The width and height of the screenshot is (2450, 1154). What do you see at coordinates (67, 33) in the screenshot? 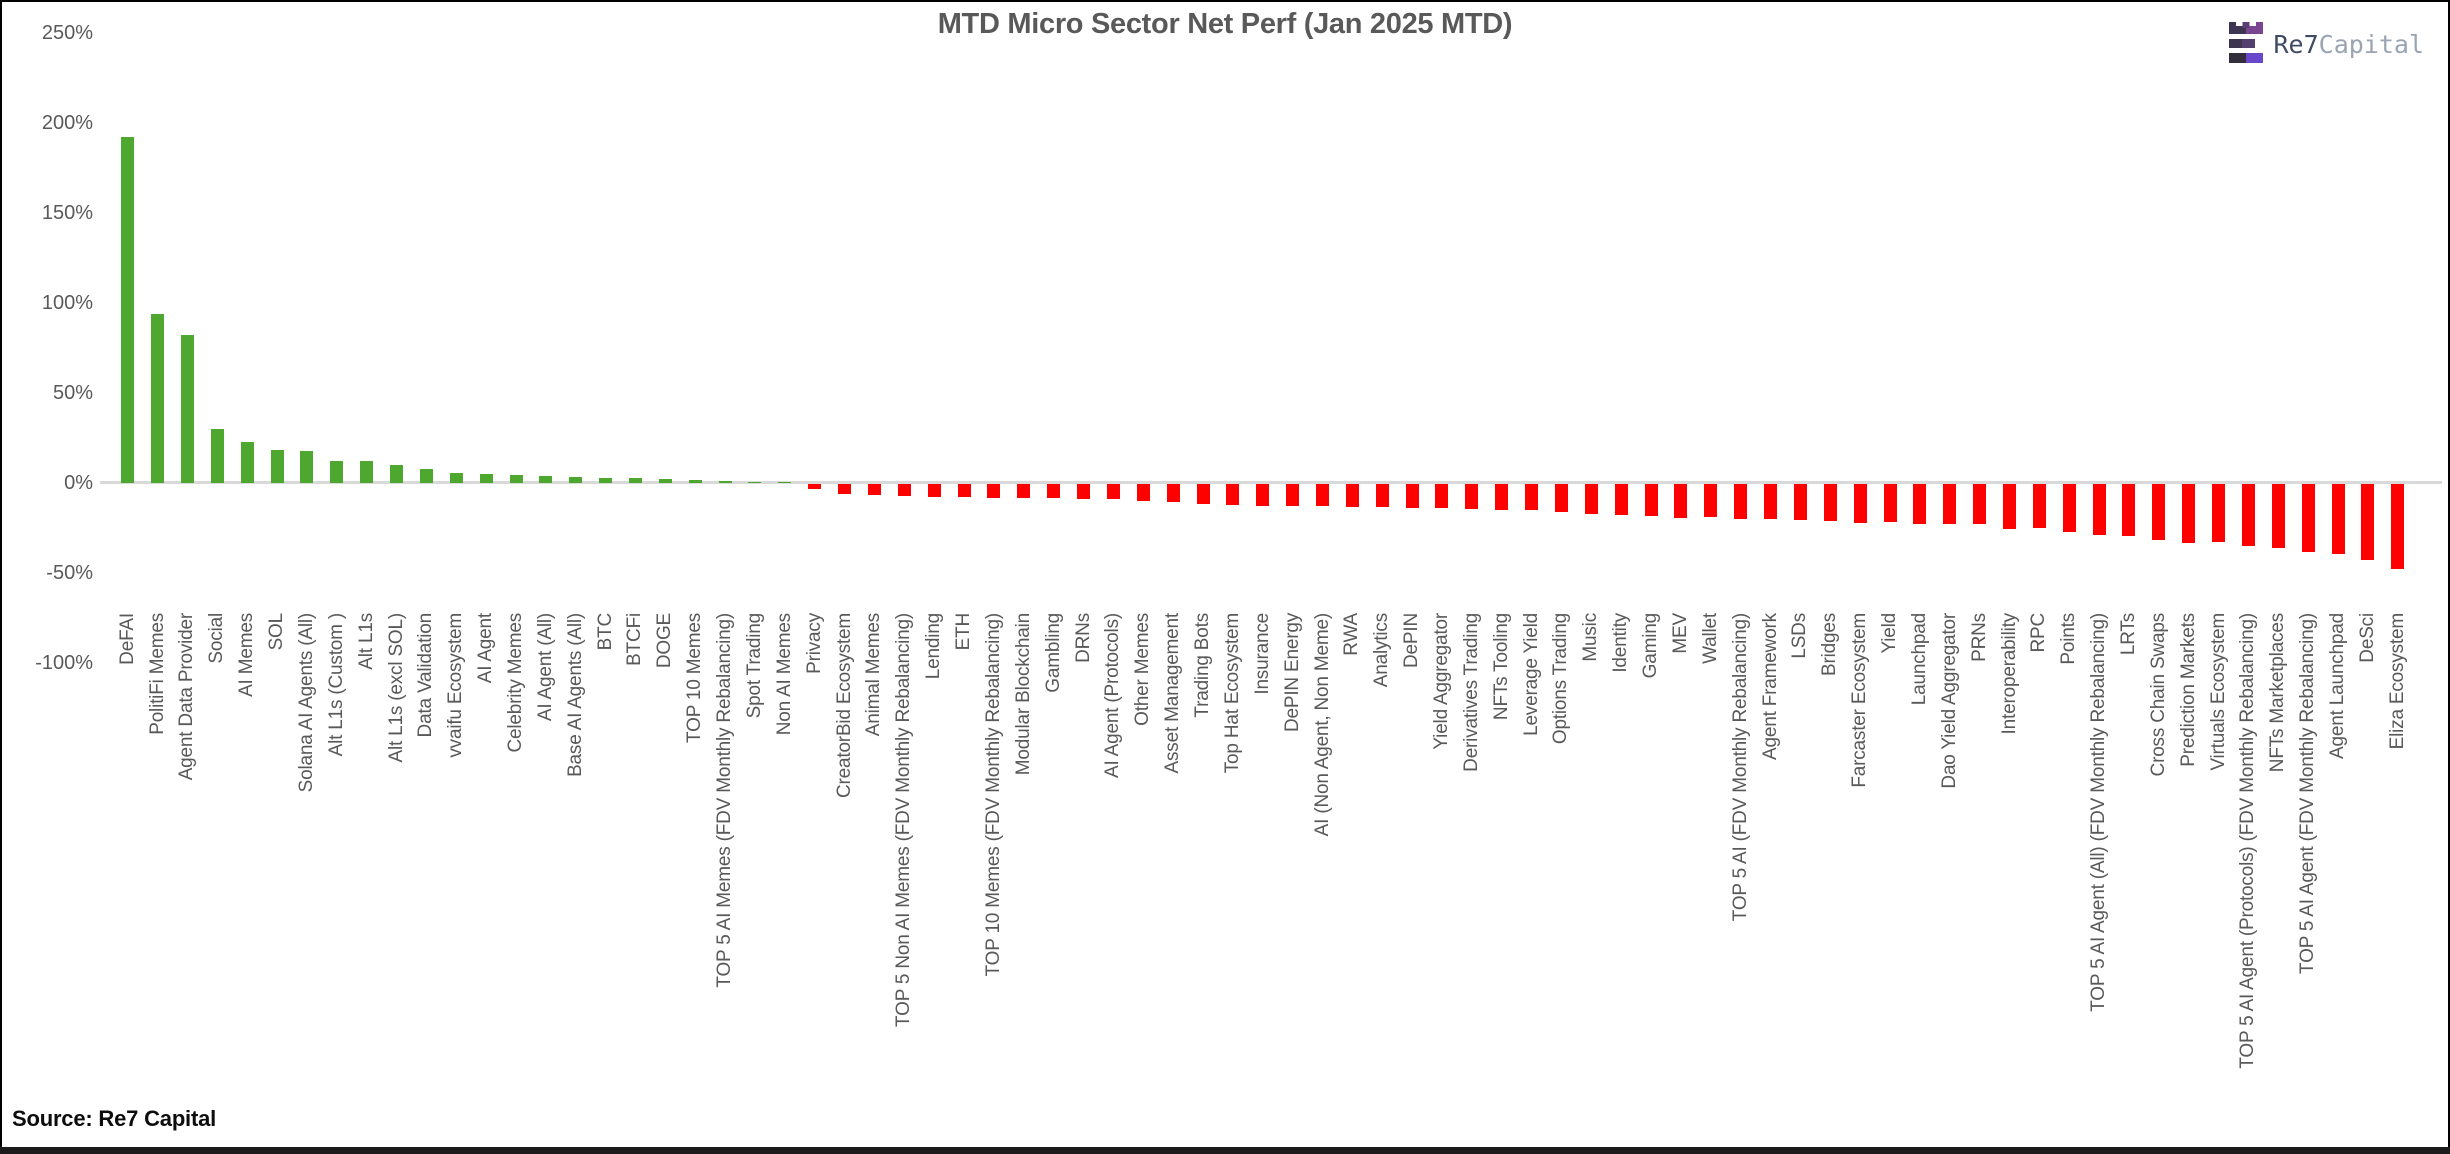
I see `y-axis-tick: 250%` at bounding box center [67, 33].